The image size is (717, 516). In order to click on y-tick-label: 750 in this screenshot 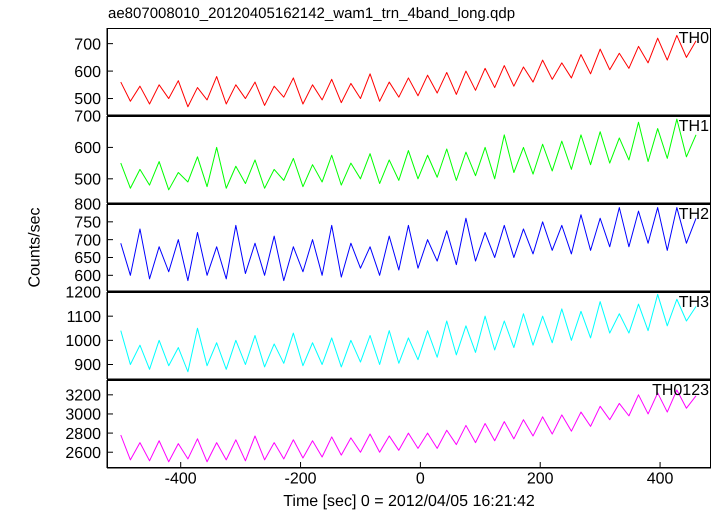, I will do `click(88, 223)`.